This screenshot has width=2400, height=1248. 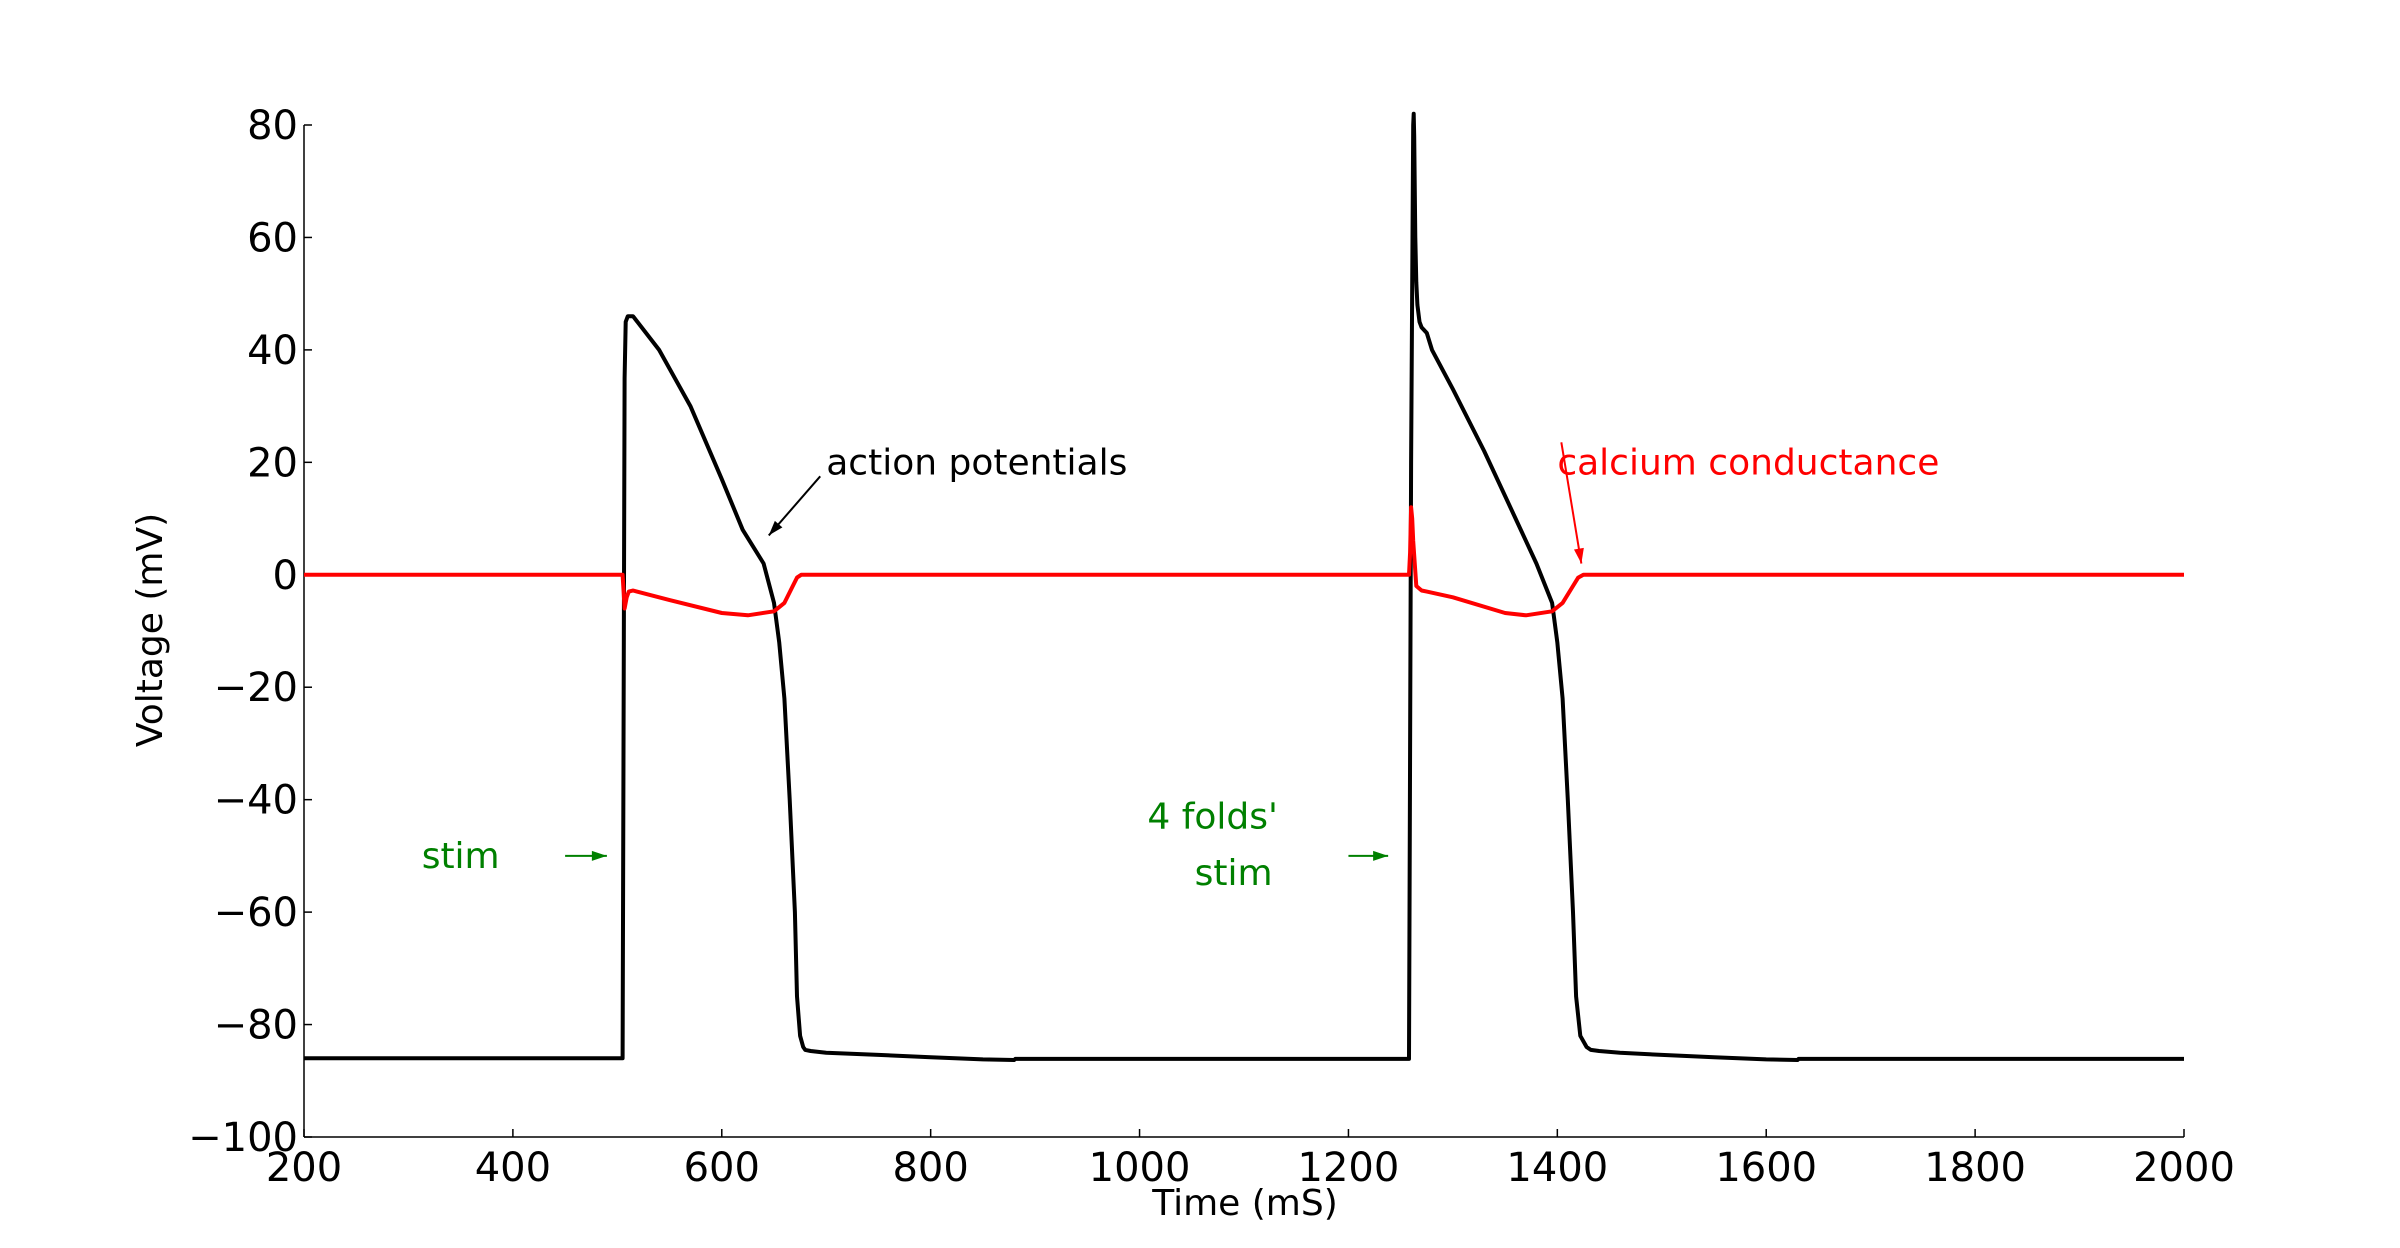 I want to click on y-tick-label: 20, so click(x=272, y=463).